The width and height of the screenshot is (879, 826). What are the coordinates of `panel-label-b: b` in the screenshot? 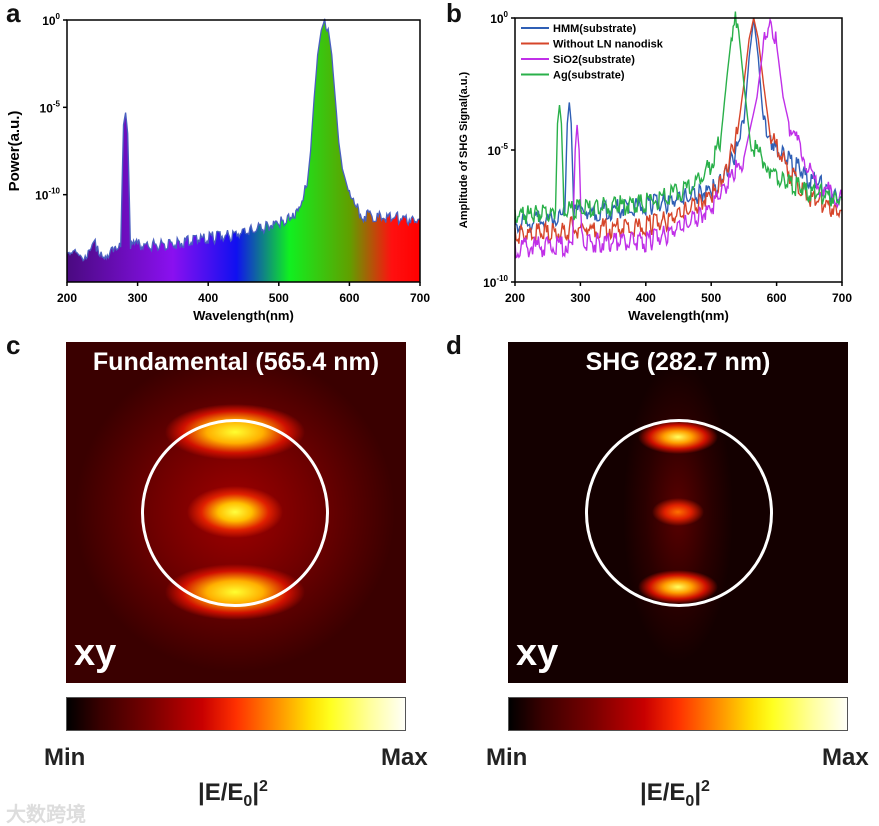 It's located at (454, 14).